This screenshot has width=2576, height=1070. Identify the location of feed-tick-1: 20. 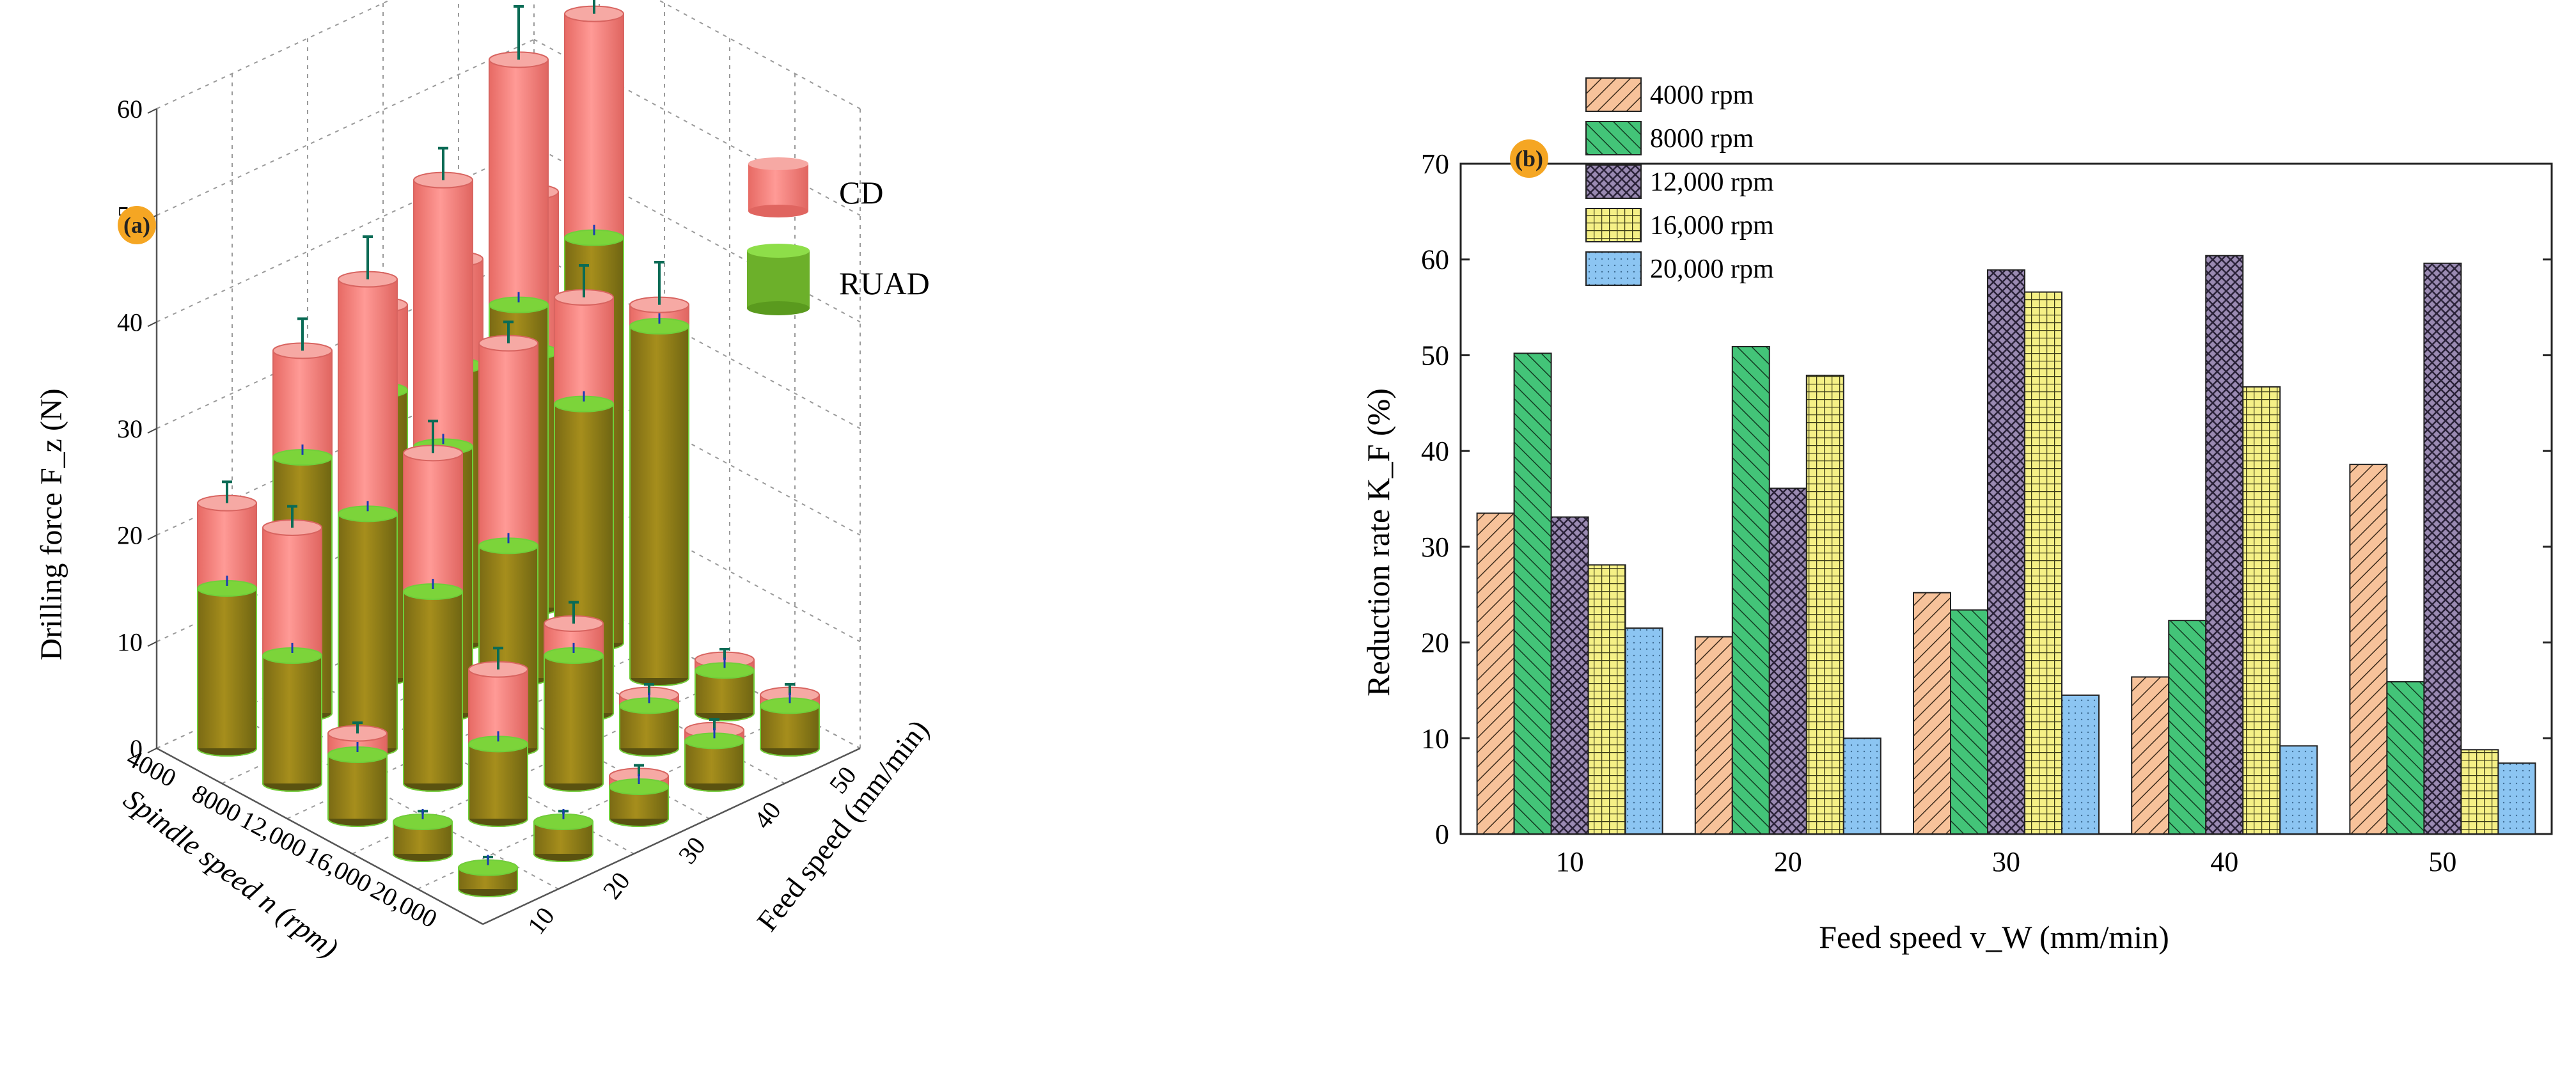
(616, 886).